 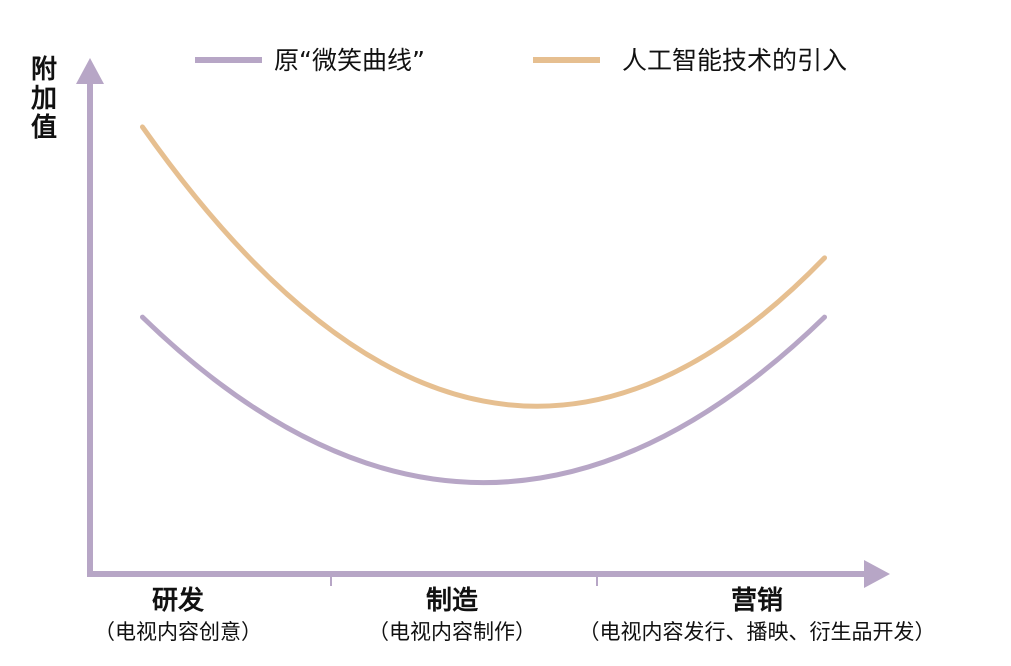 I want to click on category-label: 营销, so click(x=757, y=601).